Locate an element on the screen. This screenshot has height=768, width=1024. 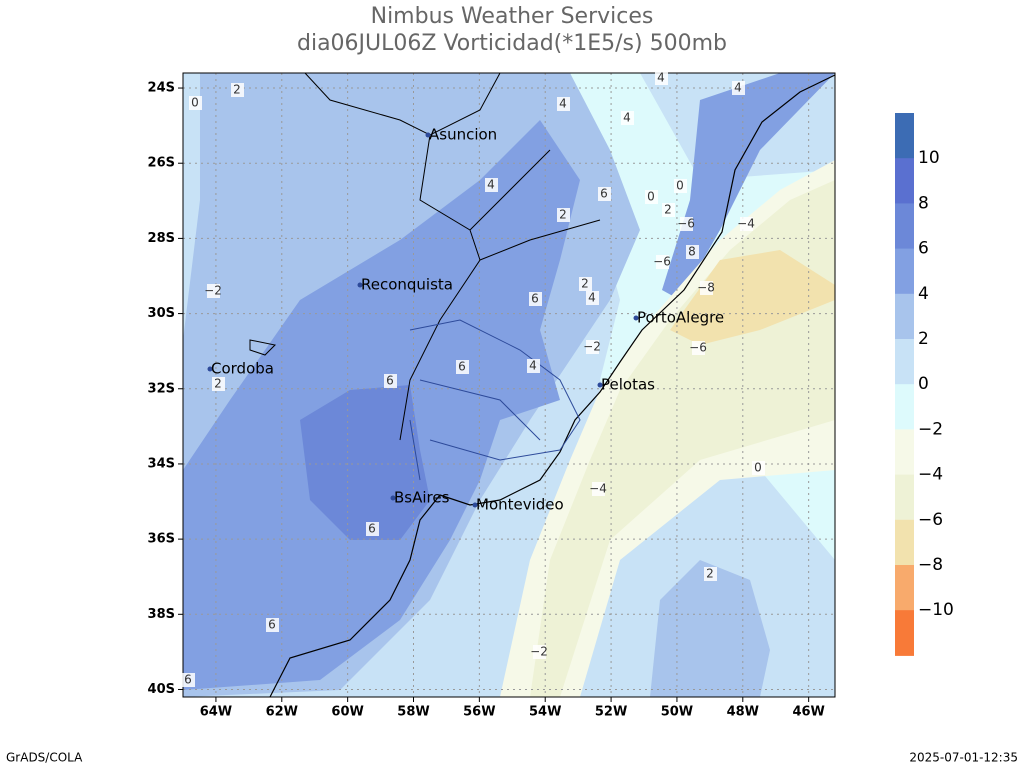
lon-tick-label: 56W is located at coordinates (479, 712).